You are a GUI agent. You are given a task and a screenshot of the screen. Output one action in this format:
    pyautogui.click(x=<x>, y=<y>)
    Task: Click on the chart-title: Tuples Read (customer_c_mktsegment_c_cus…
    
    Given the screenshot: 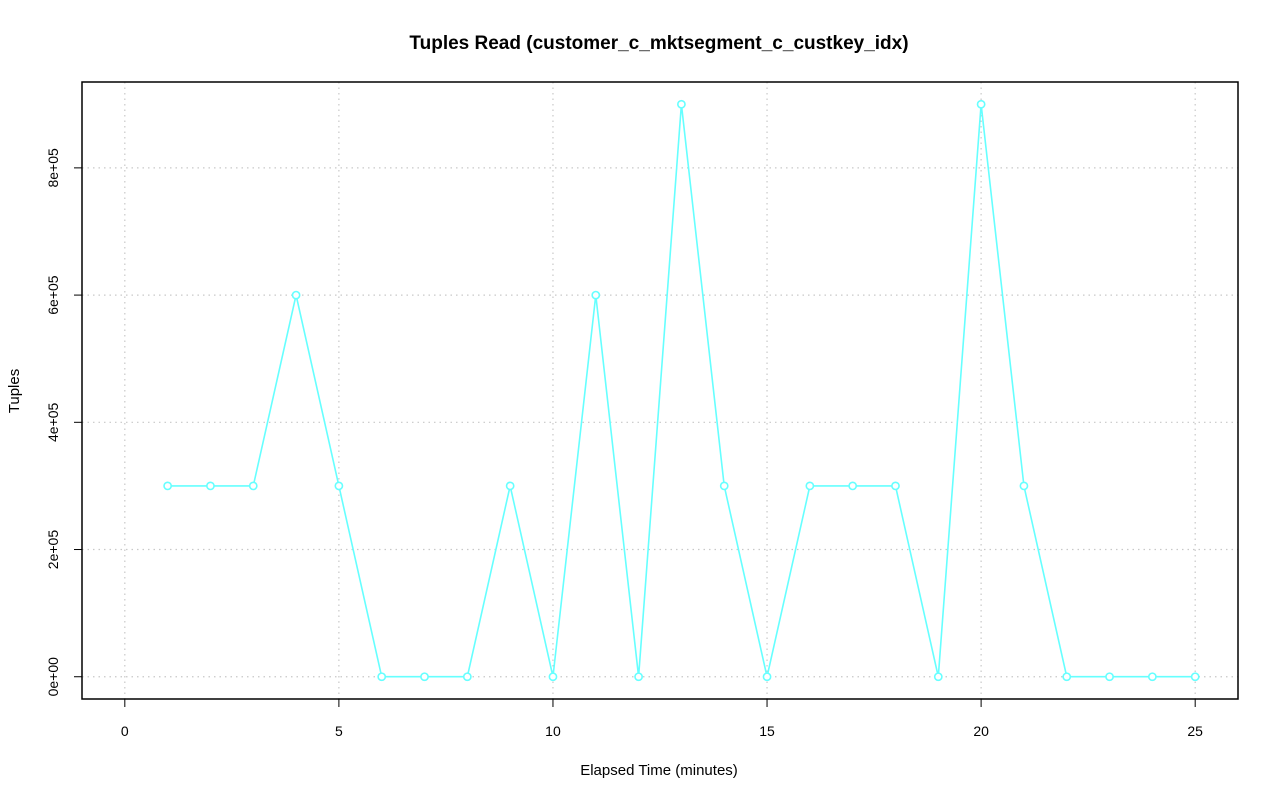 What is the action you would take?
    pyautogui.click(x=658, y=43)
    